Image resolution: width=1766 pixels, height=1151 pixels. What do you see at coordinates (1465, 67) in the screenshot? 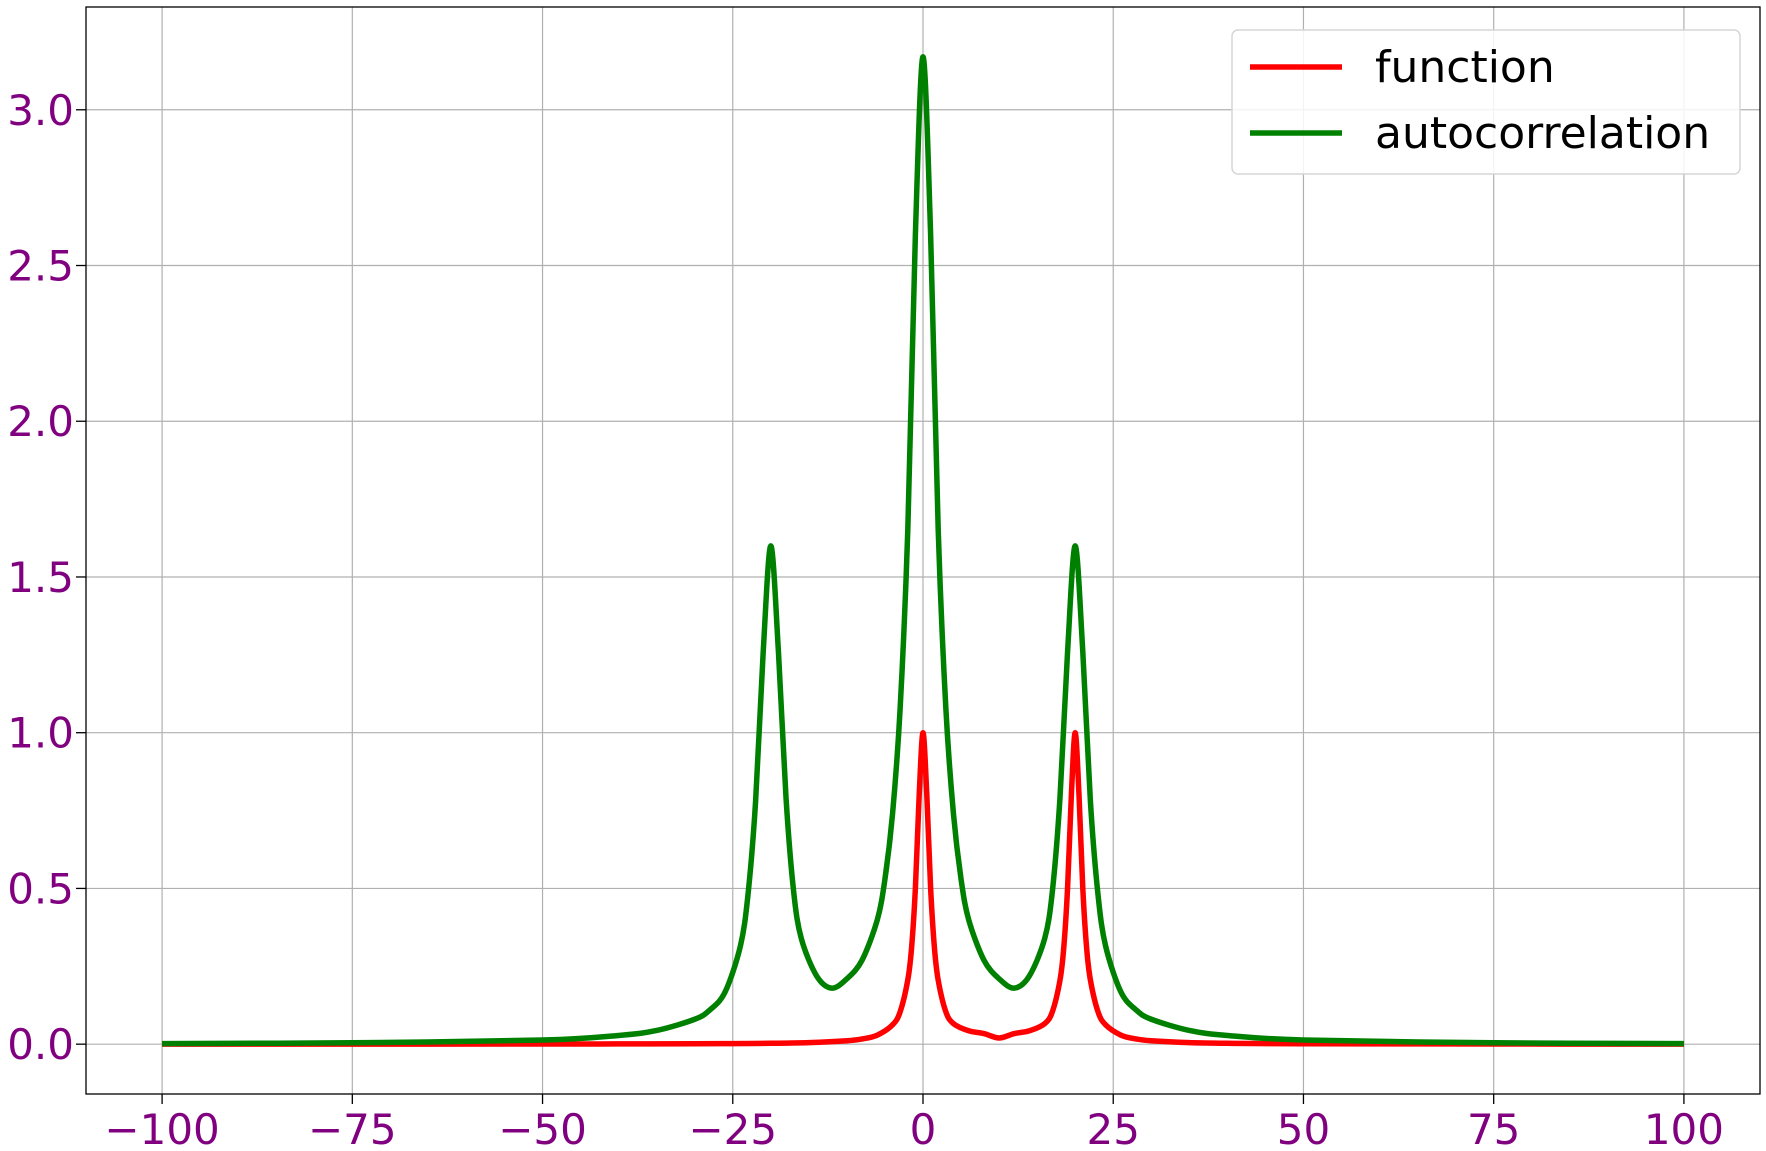
I see `legend-label-function: function` at bounding box center [1465, 67].